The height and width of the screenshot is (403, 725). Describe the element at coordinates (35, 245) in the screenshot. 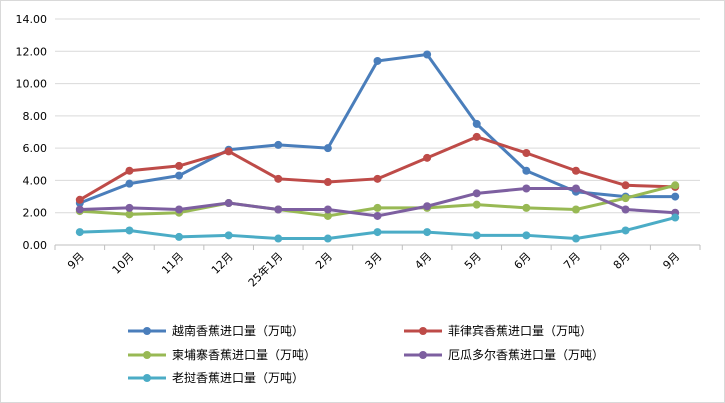

I see `y-tick-label: 0.00` at that location.